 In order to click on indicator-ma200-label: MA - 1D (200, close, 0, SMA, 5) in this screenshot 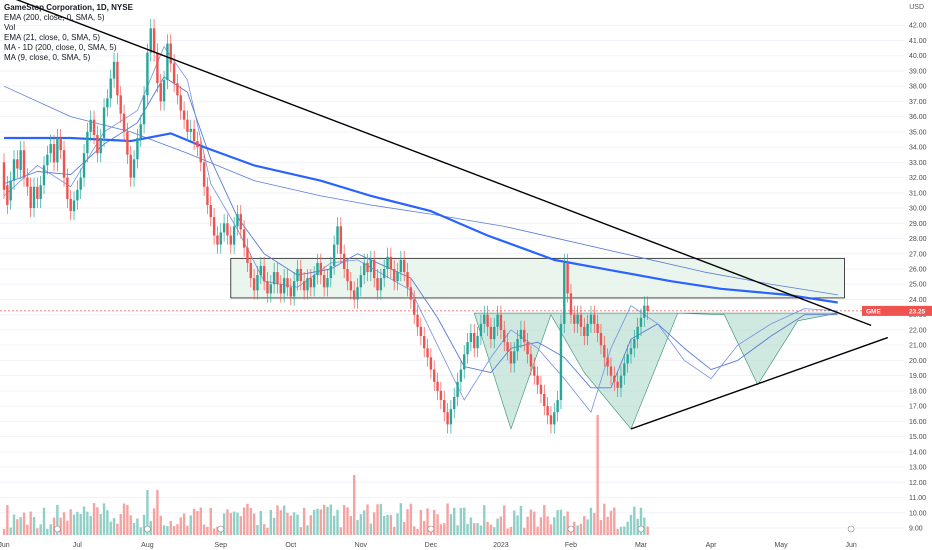, I will do `click(60, 47)`.